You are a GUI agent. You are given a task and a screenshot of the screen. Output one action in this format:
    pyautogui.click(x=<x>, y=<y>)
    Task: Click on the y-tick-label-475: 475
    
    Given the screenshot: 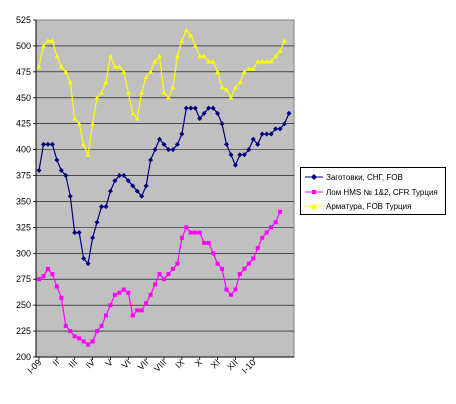 What is the action you would take?
    pyautogui.click(x=23, y=72)
    